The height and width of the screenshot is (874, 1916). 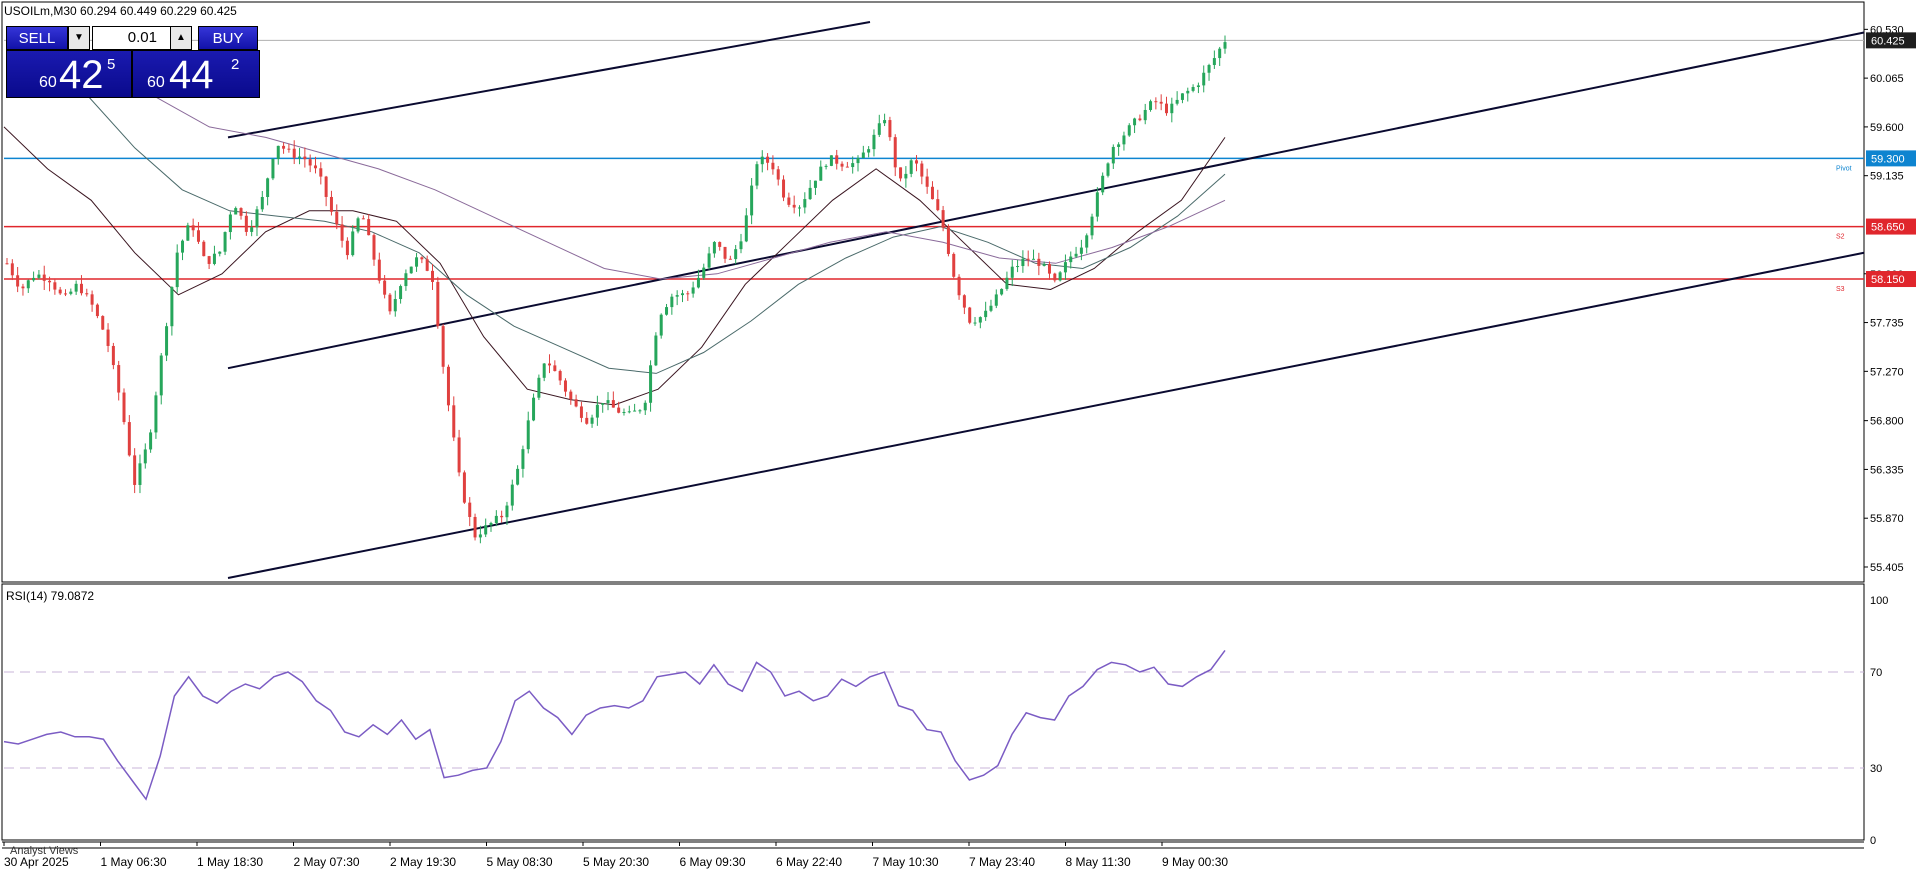 I want to click on current-price-badge, so click(x=1891, y=40).